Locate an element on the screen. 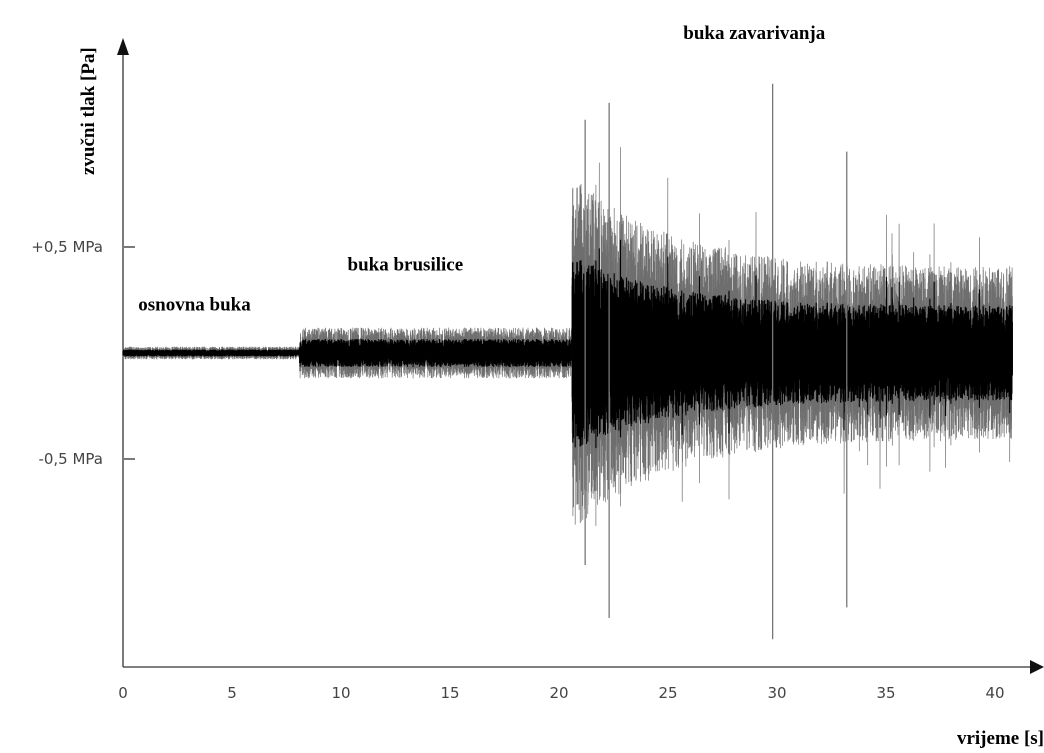 The image size is (1044, 753). x-tick-label: 0 is located at coordinates (123, 693).